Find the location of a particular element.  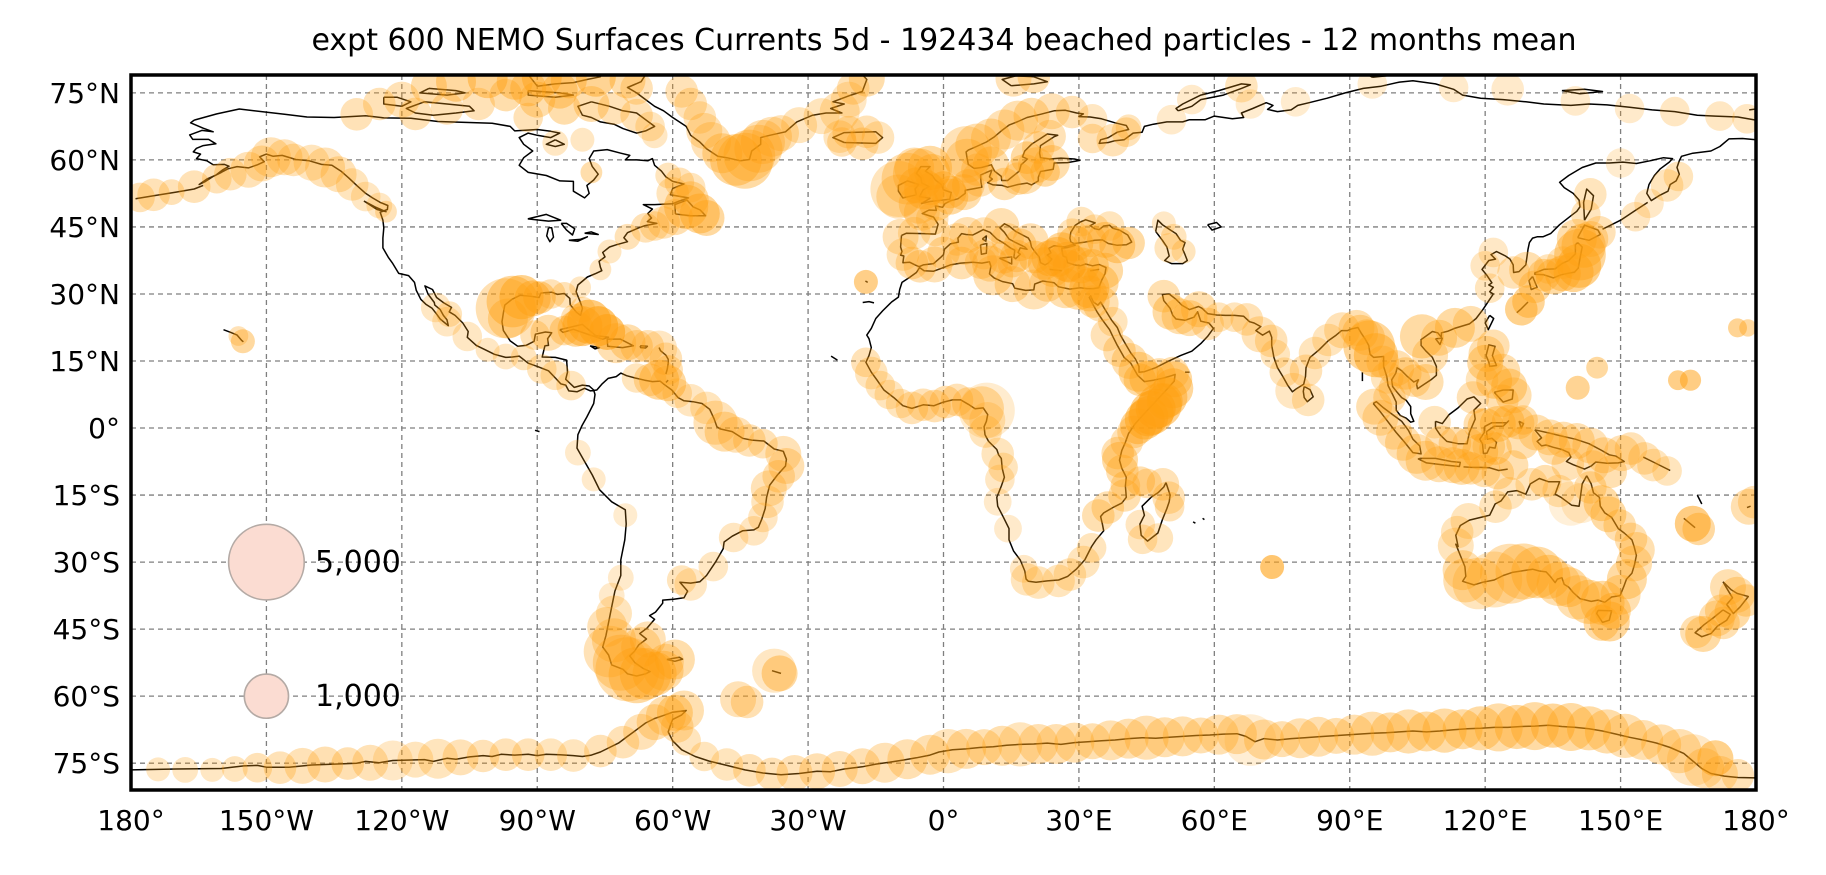

legend-bubble is located at coordinates (266, 696).